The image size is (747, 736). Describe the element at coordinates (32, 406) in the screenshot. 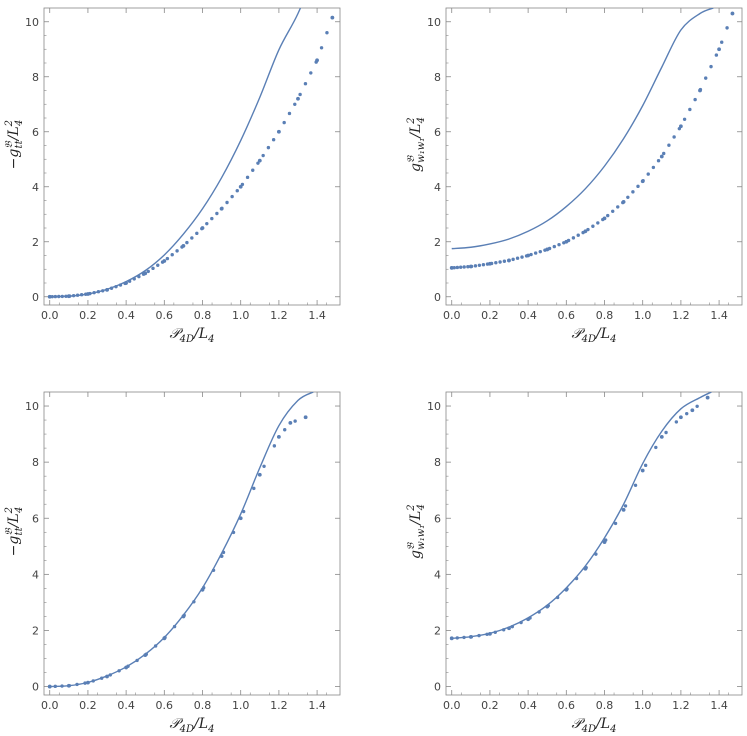

I see `y-tick-label: 10` at that location.